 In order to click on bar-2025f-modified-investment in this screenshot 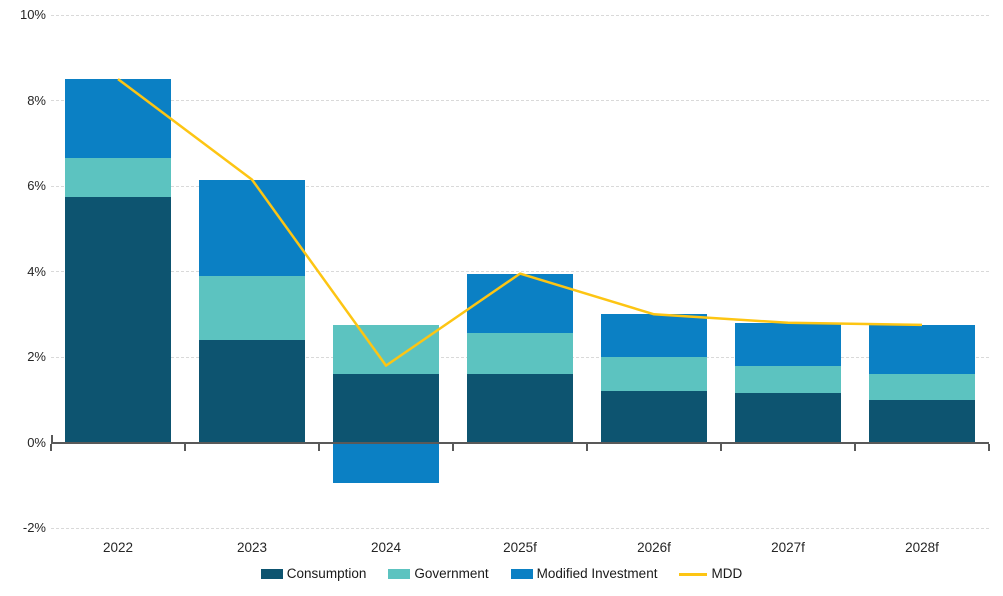, I will do `click(520, 303)`.